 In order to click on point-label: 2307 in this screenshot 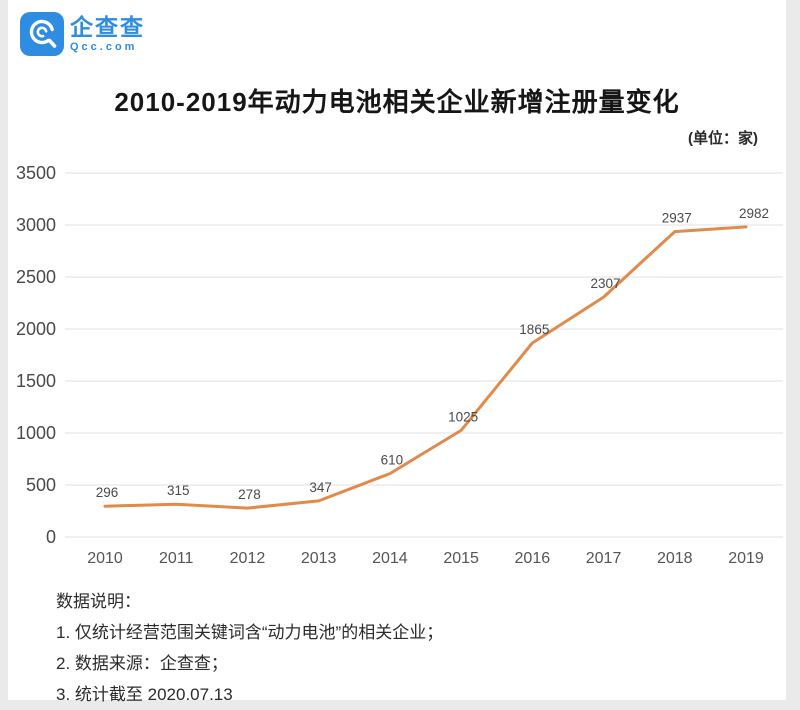, I will do `click(606, 283)`.